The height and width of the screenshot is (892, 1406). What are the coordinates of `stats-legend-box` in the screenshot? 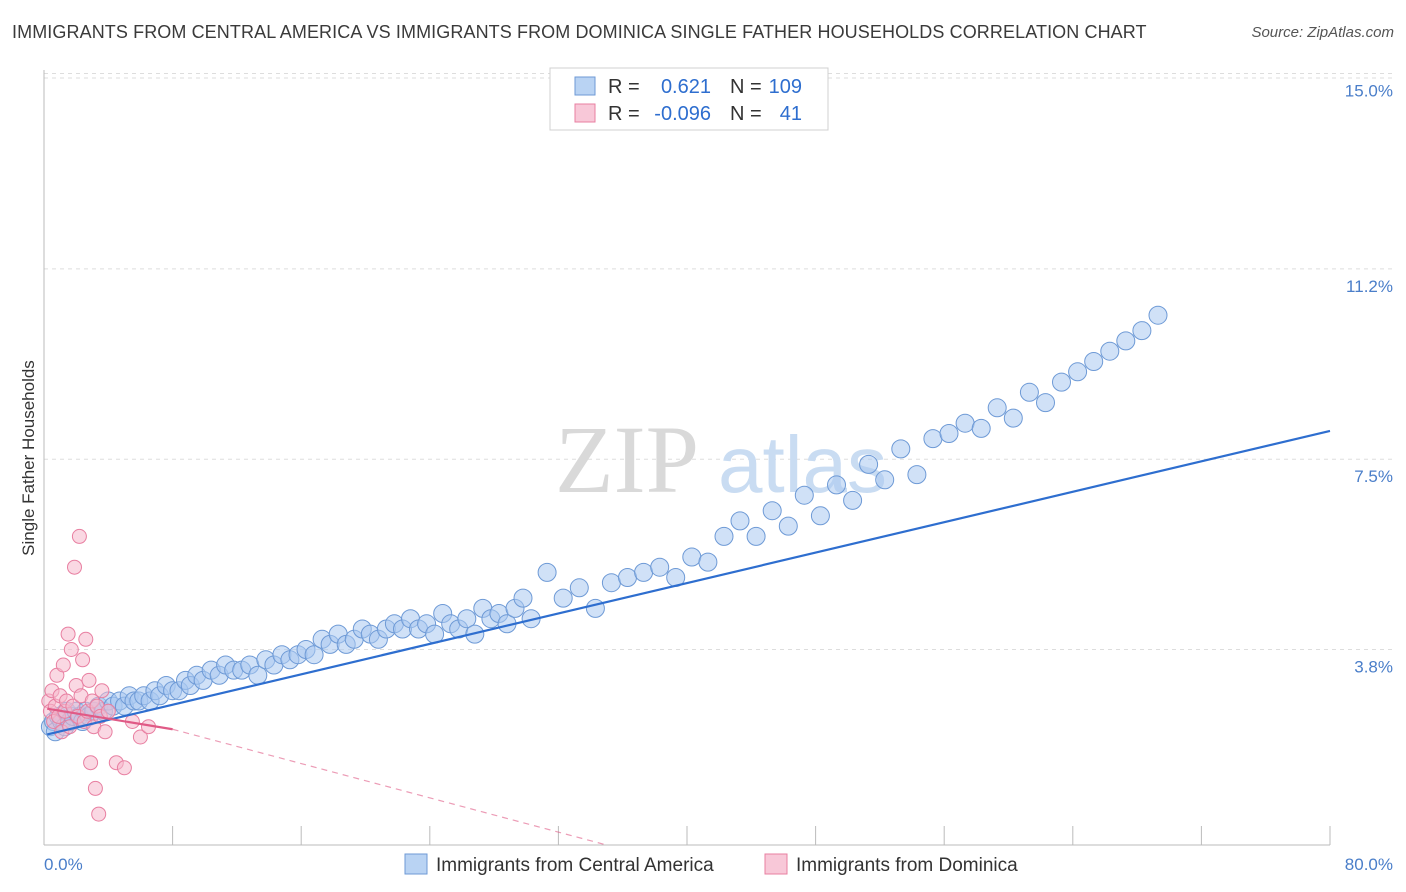 It's located at (689, 99).